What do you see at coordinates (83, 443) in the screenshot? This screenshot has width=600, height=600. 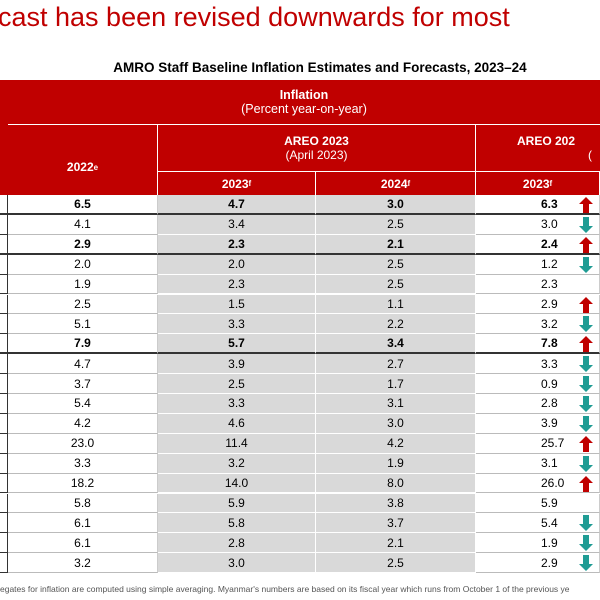 I see `cell: 23.0` at bounding box center [83, 443].